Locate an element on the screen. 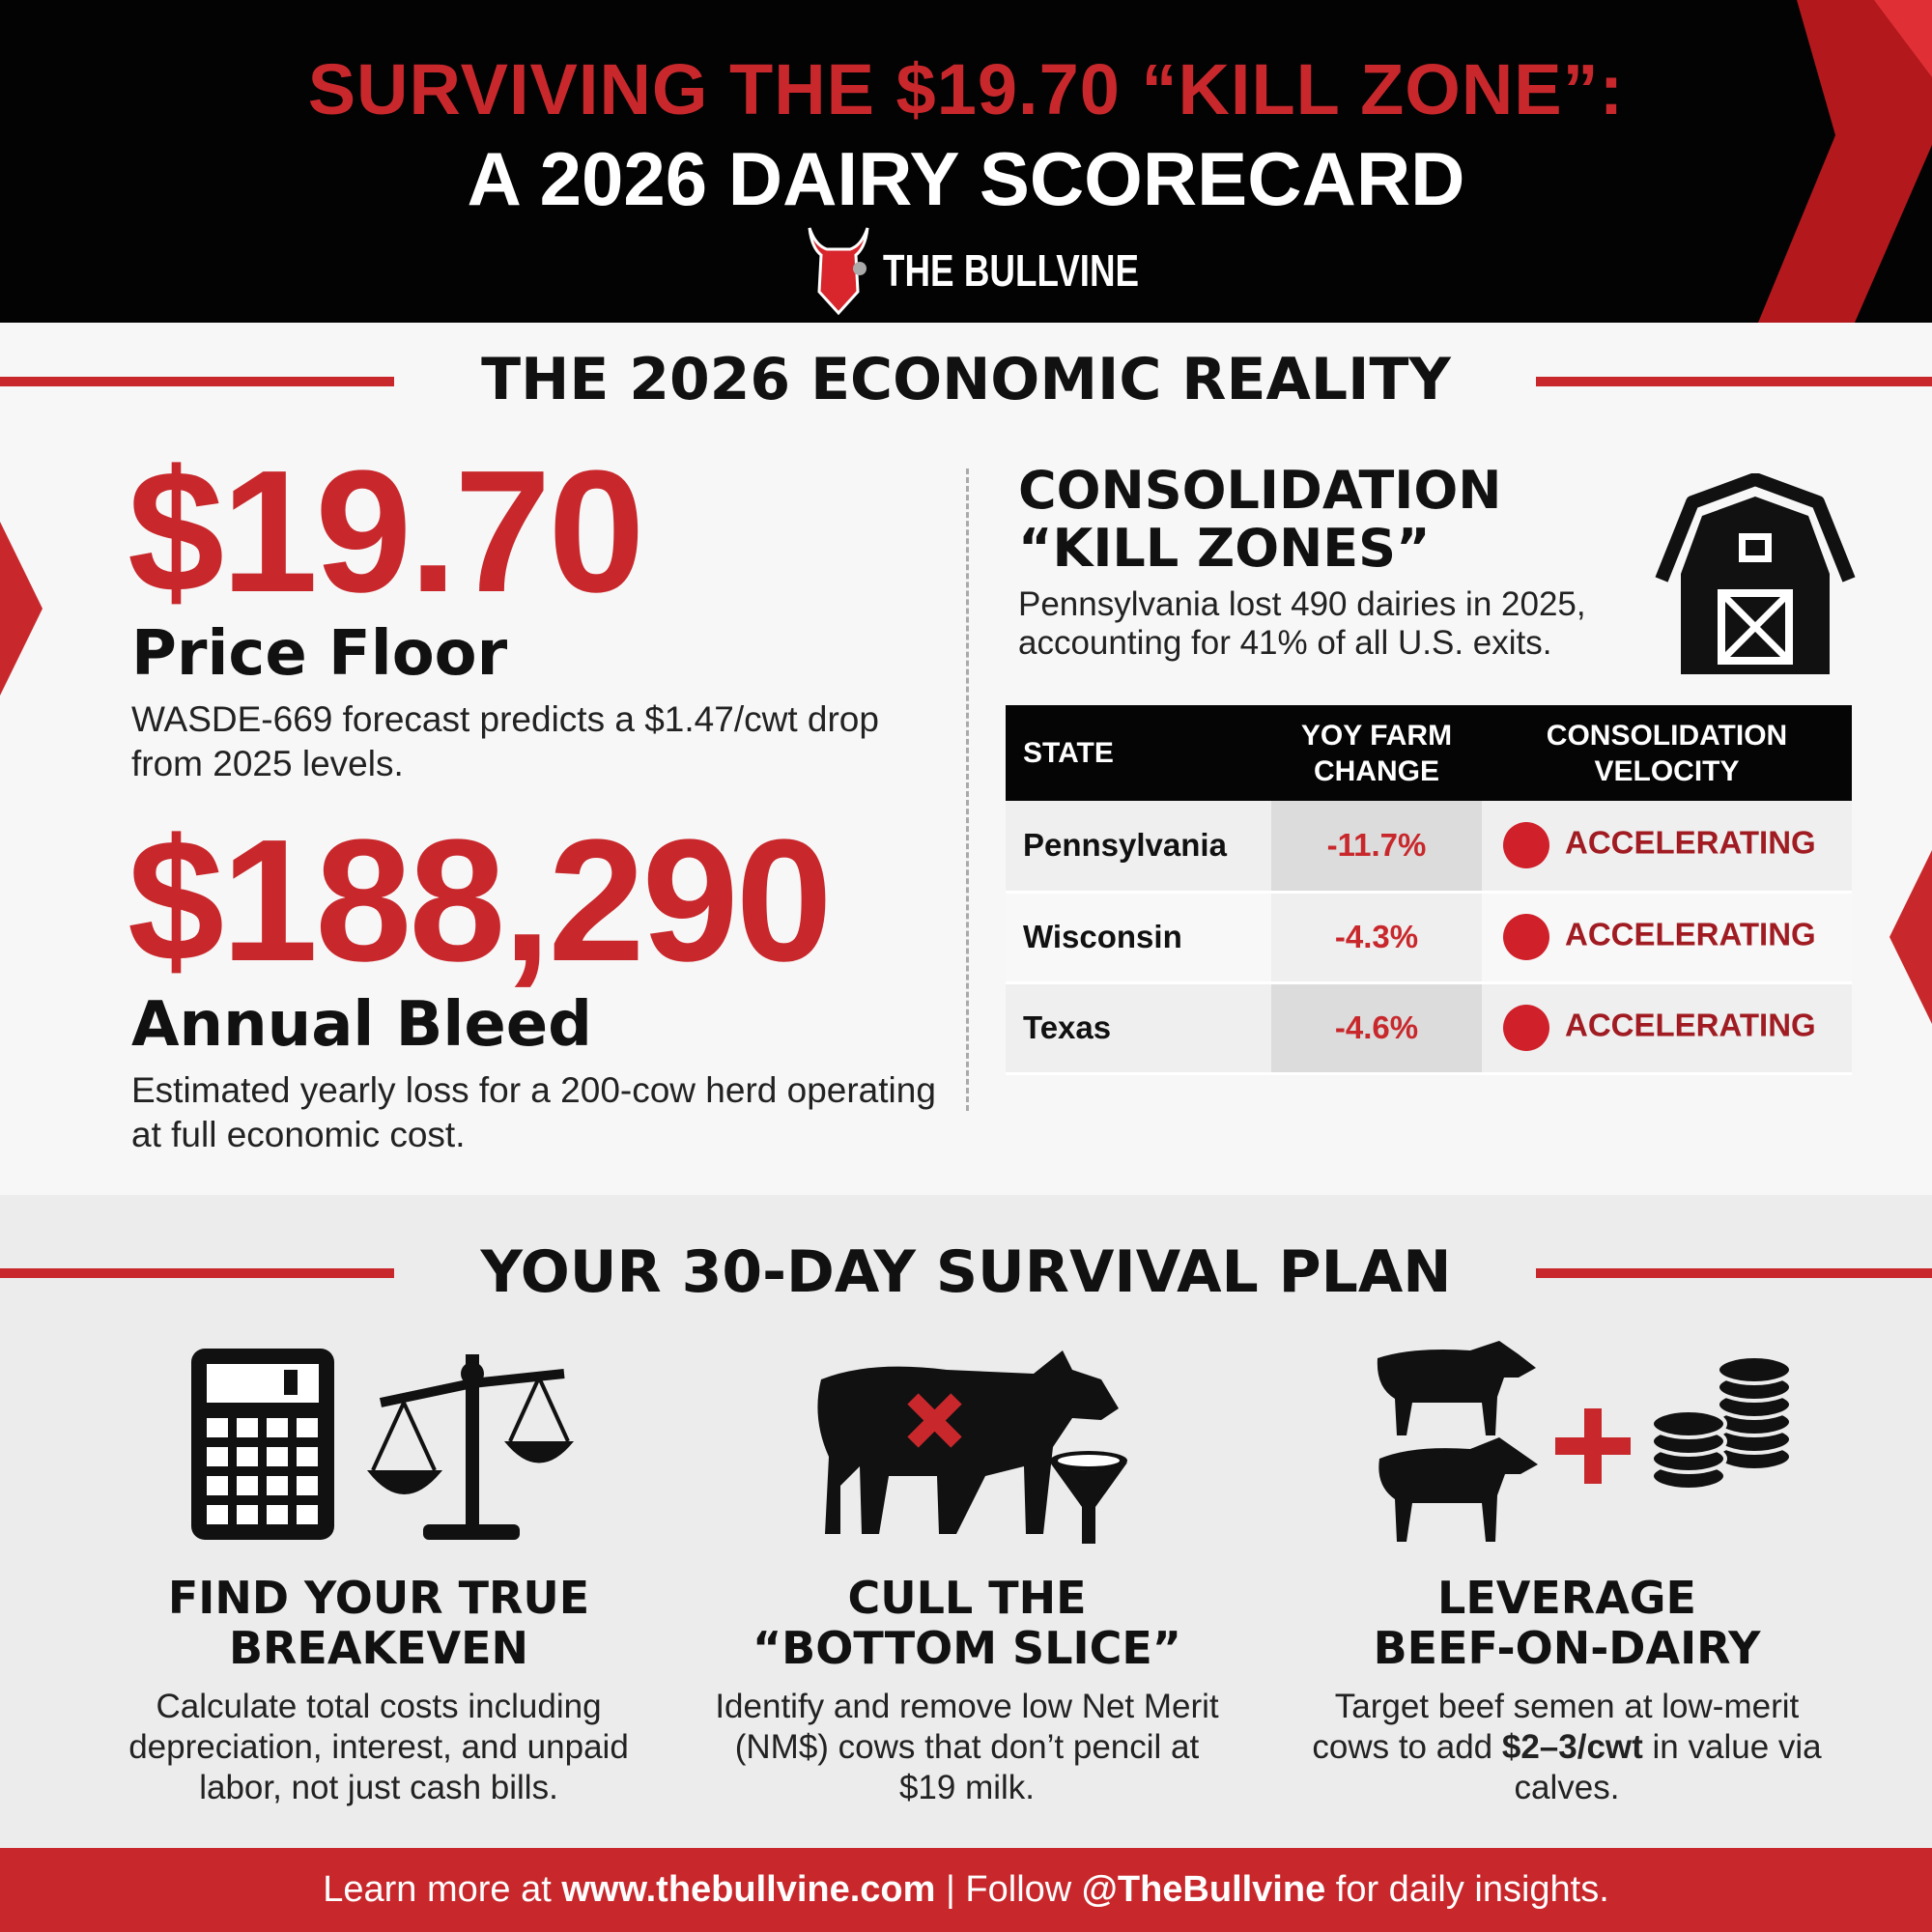  state-cell: Texas is located at coordinates (1138, 1028).